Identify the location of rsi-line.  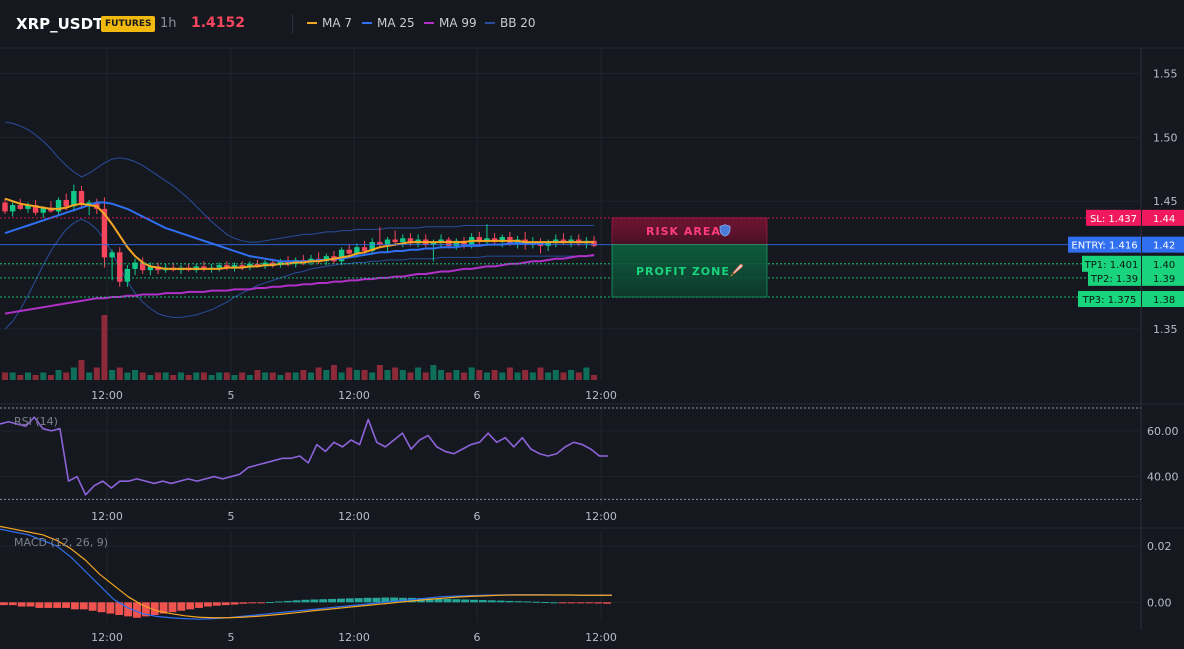
(304, 456).